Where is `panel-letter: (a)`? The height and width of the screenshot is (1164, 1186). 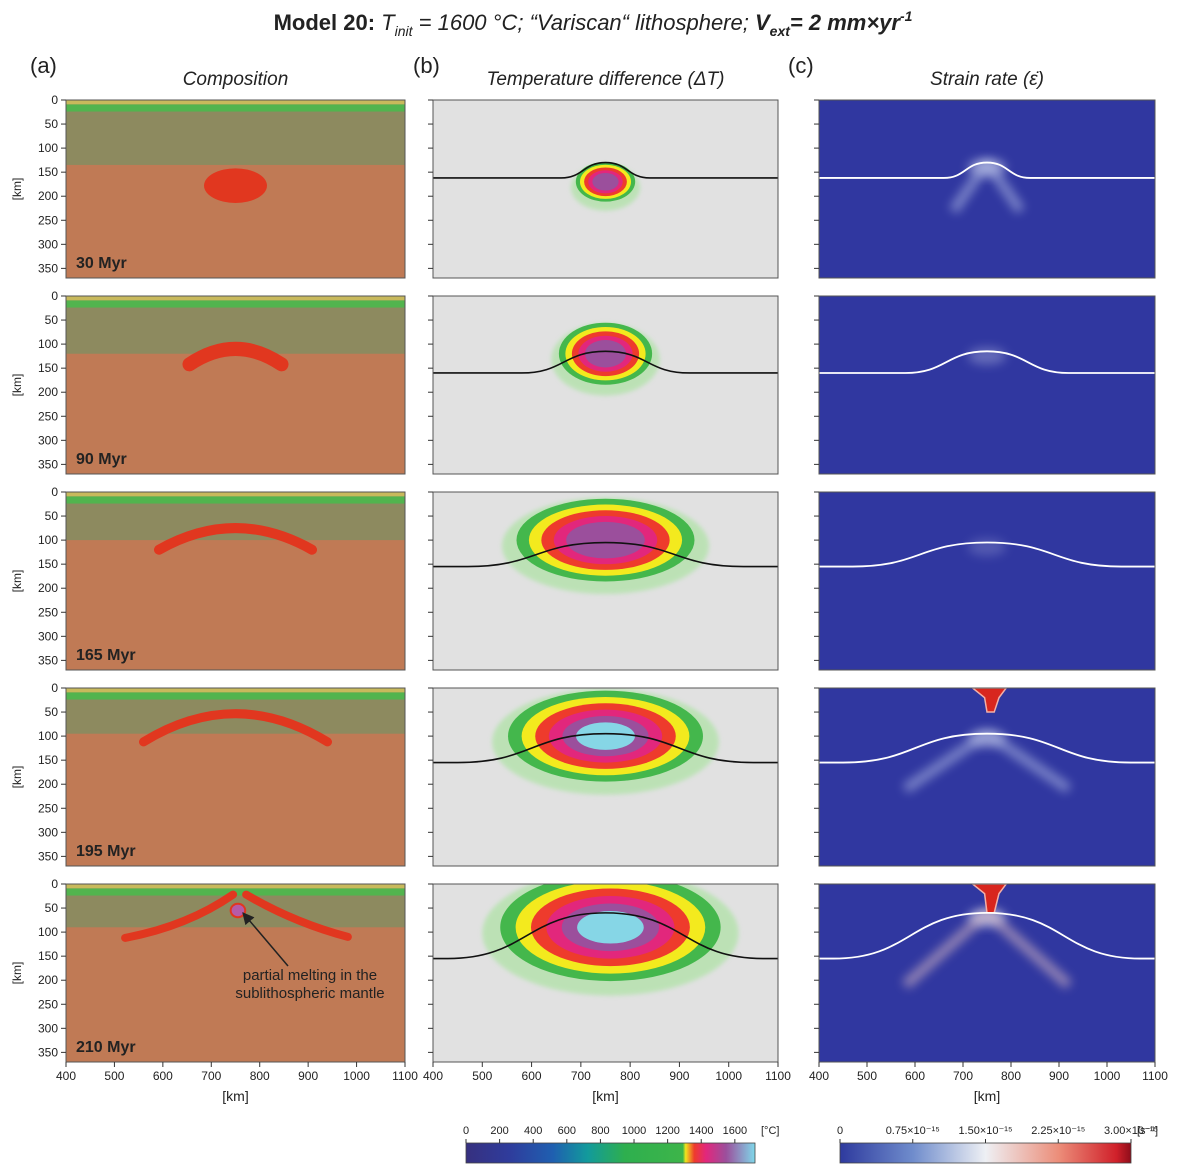 panel-letter: (a) is located at coordinates (43, 65).